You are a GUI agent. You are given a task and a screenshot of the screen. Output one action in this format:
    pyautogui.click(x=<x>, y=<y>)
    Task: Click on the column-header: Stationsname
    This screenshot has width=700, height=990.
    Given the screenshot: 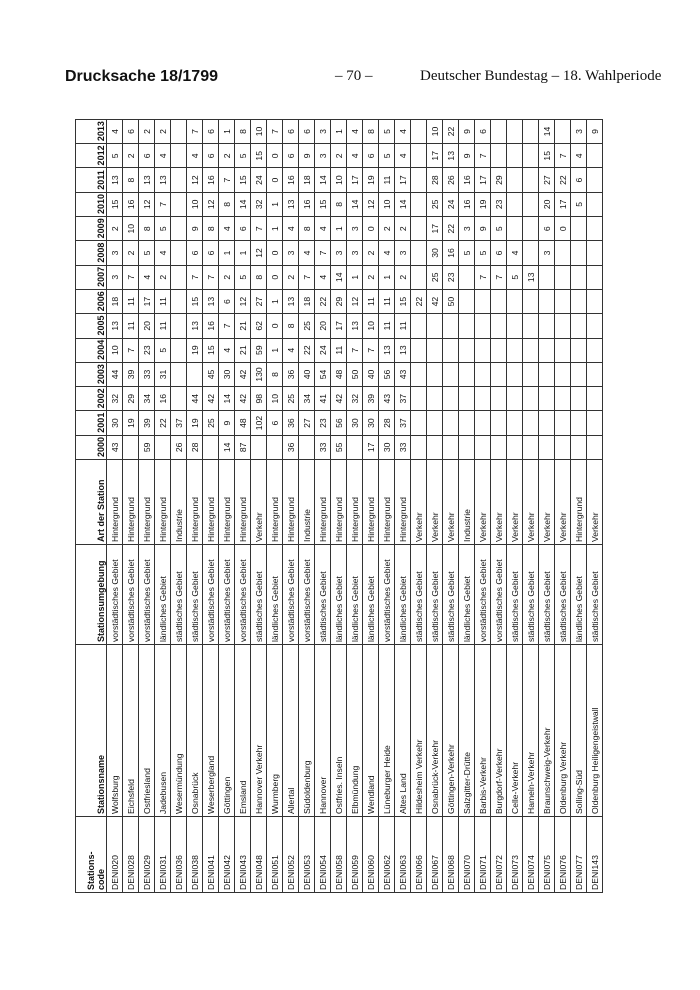 What is the action you would take?
    pyautogui.click(x=91, y=730)
    